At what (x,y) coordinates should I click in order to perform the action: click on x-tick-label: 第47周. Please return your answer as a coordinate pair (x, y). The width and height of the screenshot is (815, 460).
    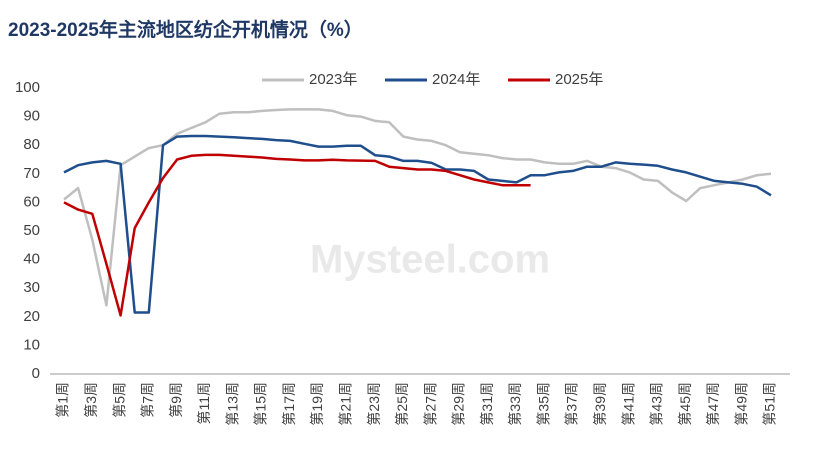
    Looking at the image, I should click on (713, 404).